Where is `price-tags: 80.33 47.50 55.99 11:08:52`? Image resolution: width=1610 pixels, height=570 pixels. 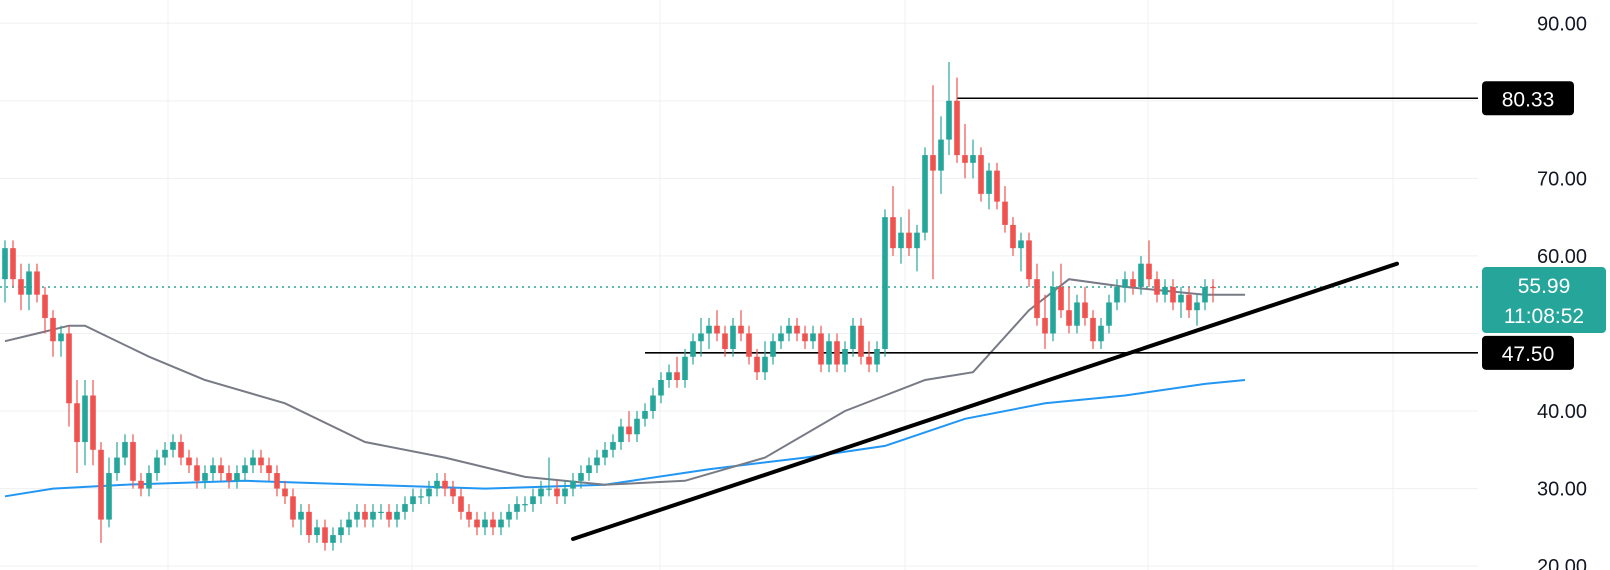 price-tags: 80.33 47.50 55.99 11:08:52 is located at coordinates (1544, 225).